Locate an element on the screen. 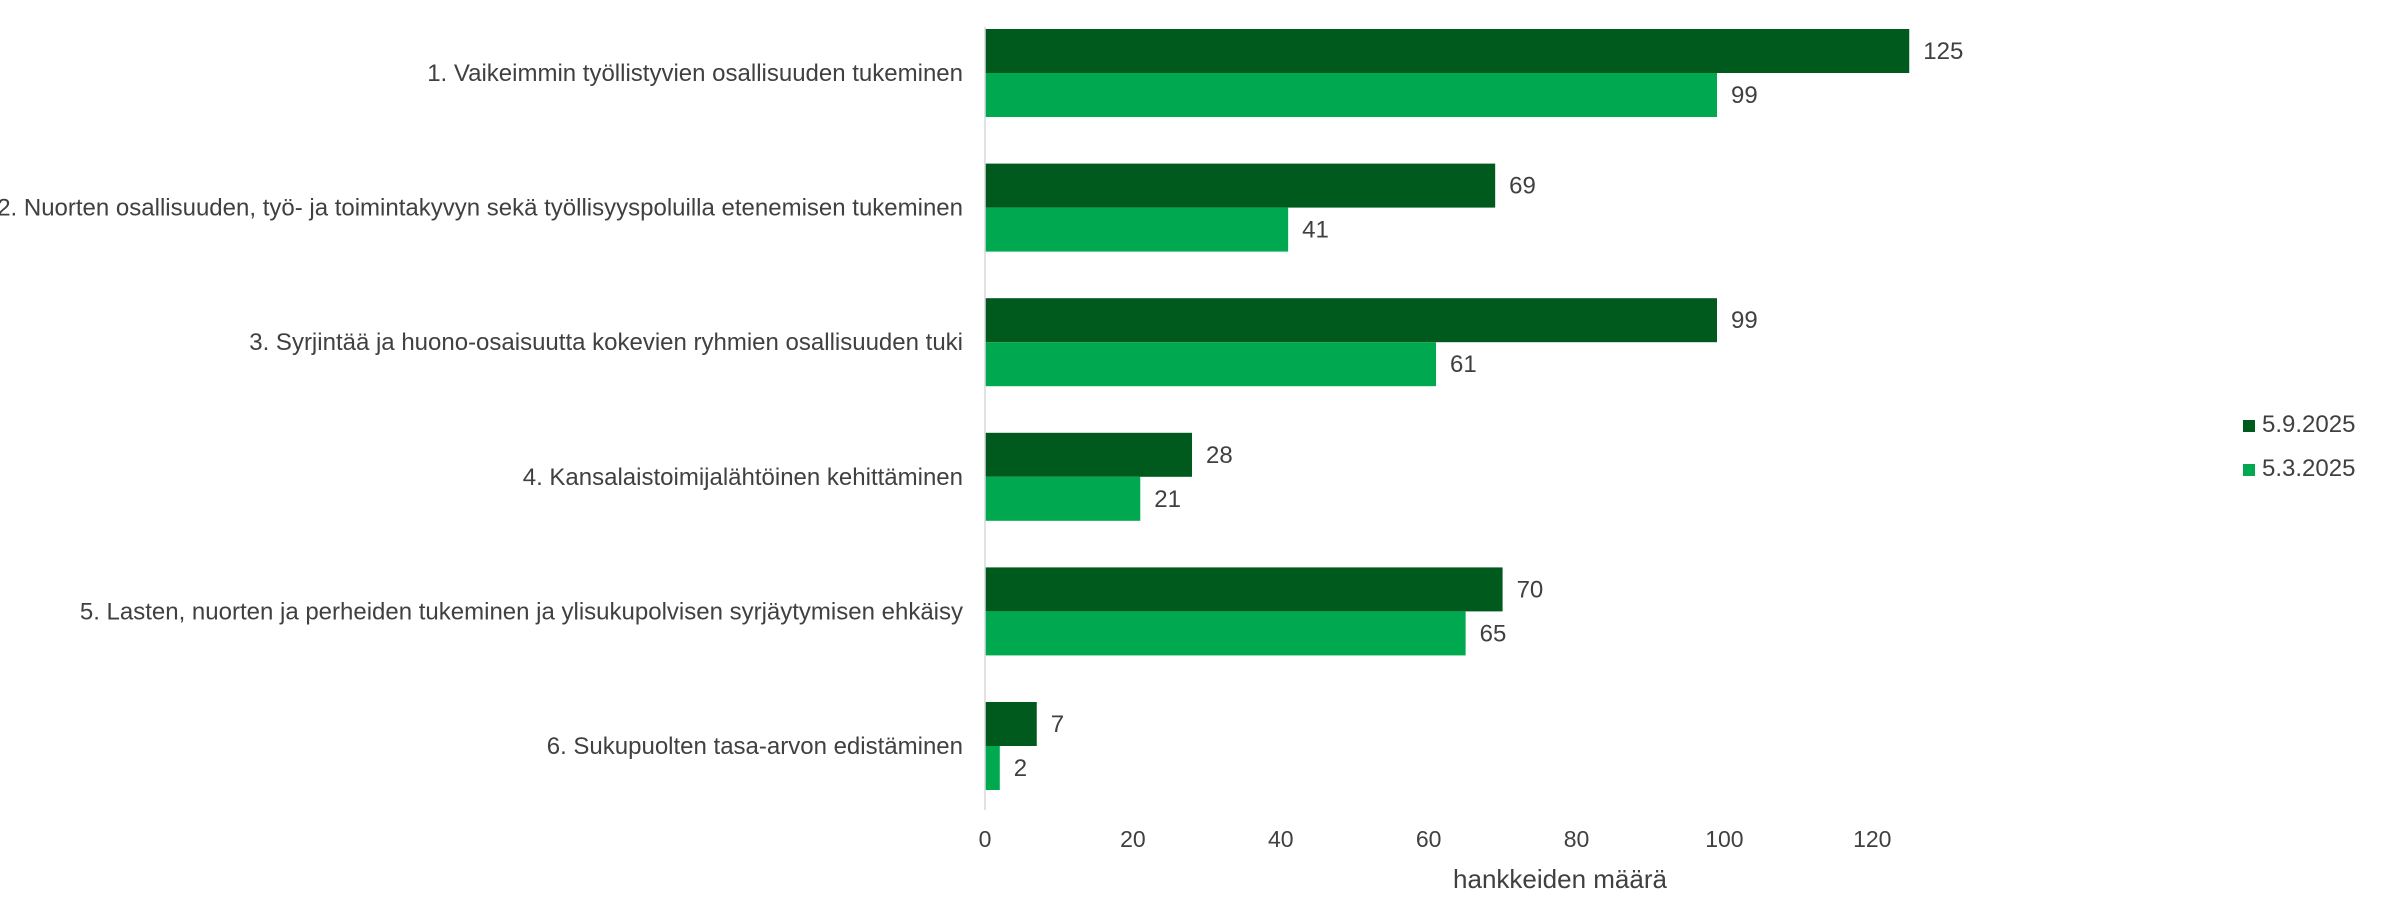 Image resolution: width=2382 pixels, height=900 pixels. x-tick-label: 60 is located at coordinates (1429, 839).